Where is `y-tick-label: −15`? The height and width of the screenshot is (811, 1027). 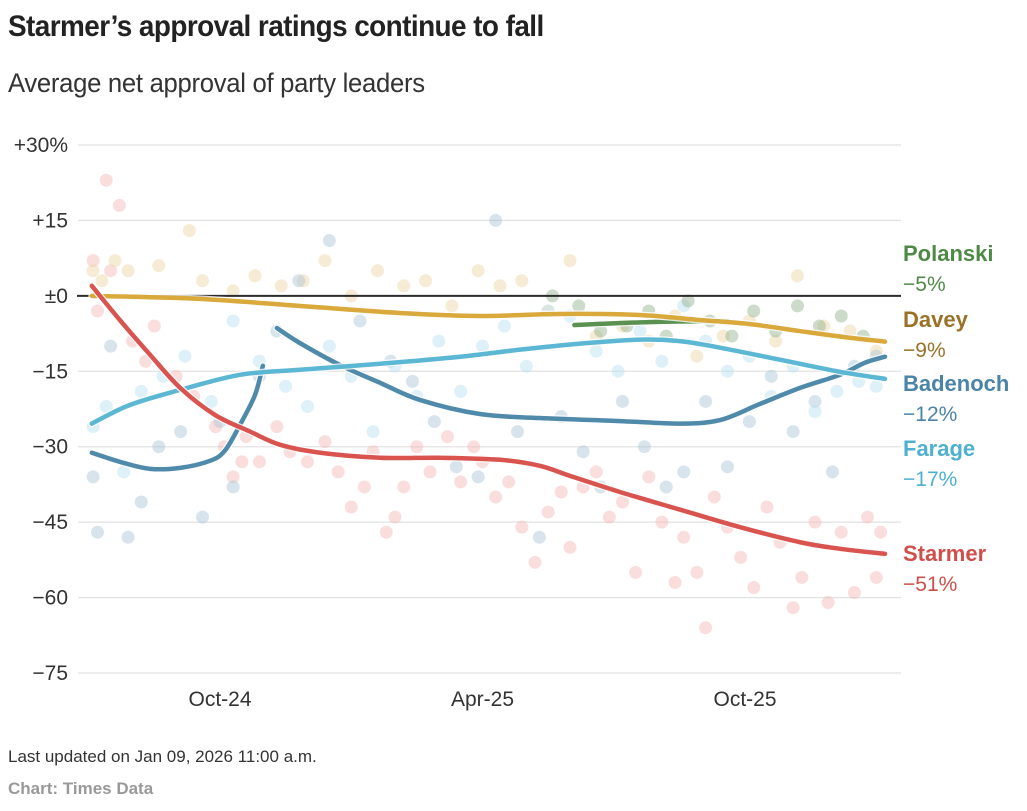 y-tick-label: −15 is located at coordinates (50, 371).